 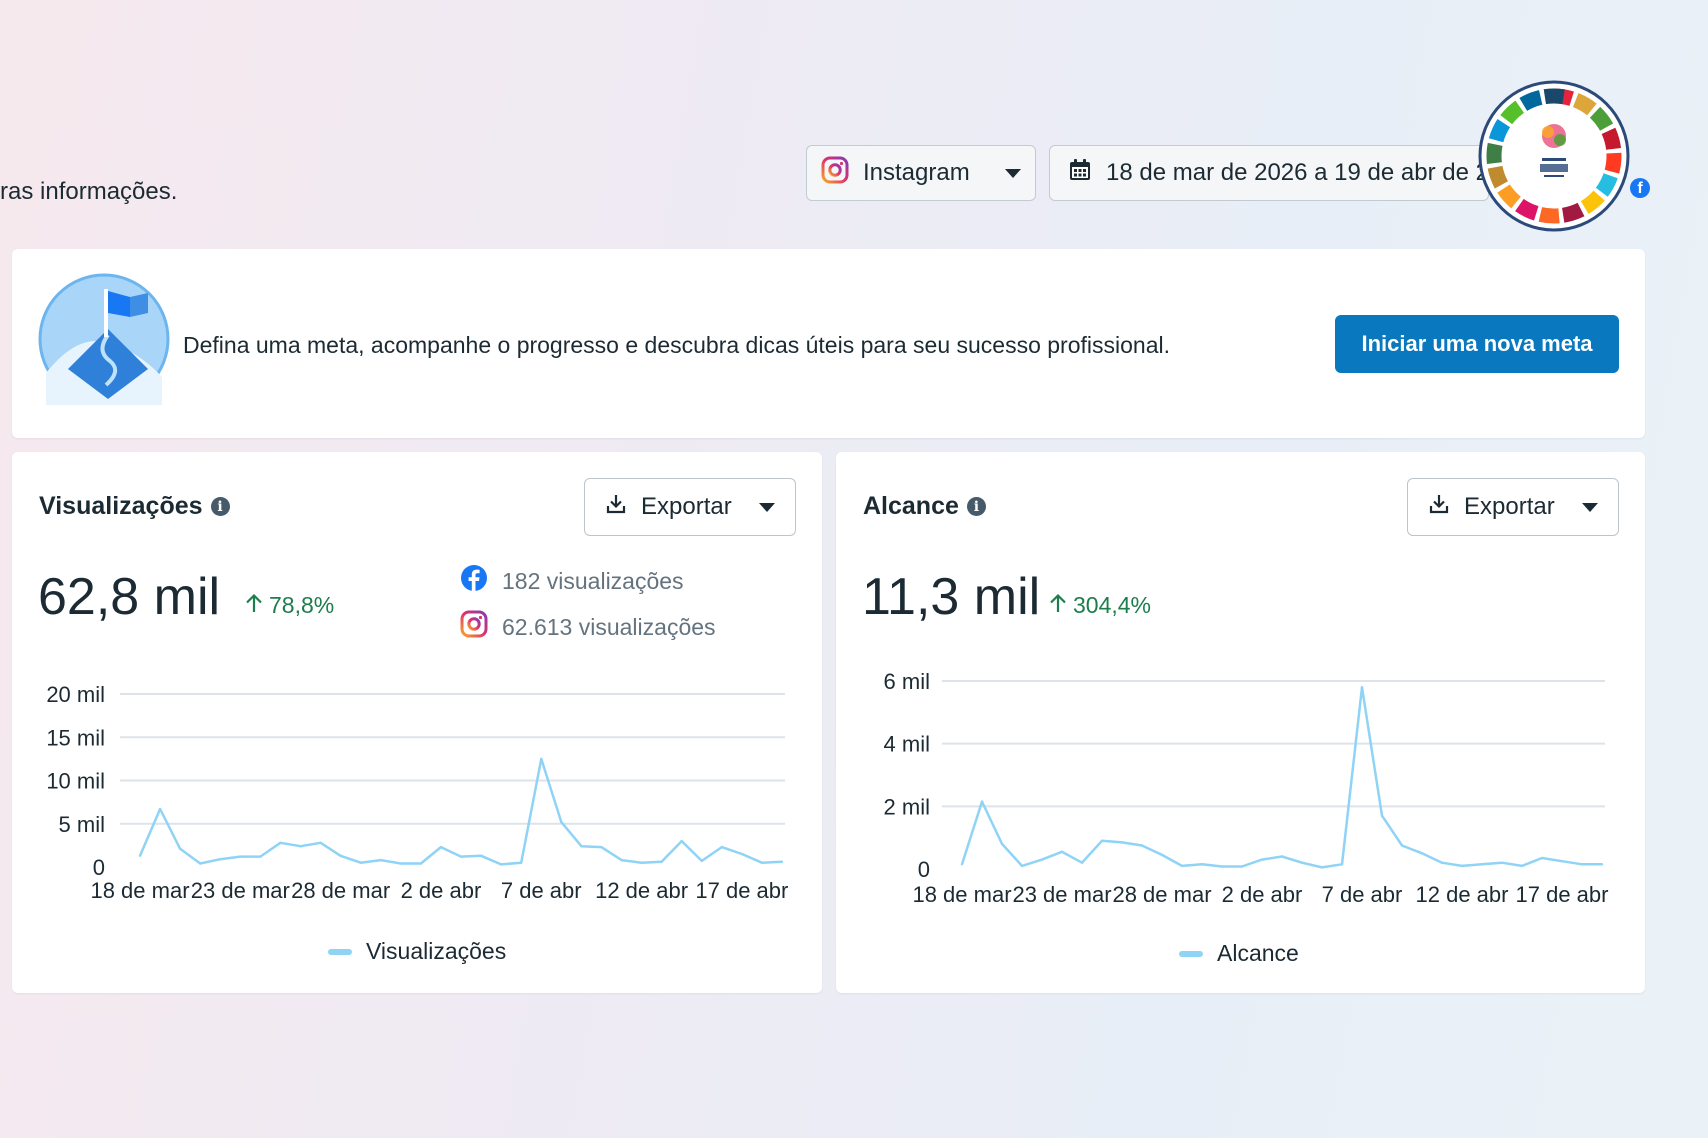 What do you see at coordinates (1640, 188) in the screenshot?
I see `facebook-icon: f` at bounding box center [1640, 188].